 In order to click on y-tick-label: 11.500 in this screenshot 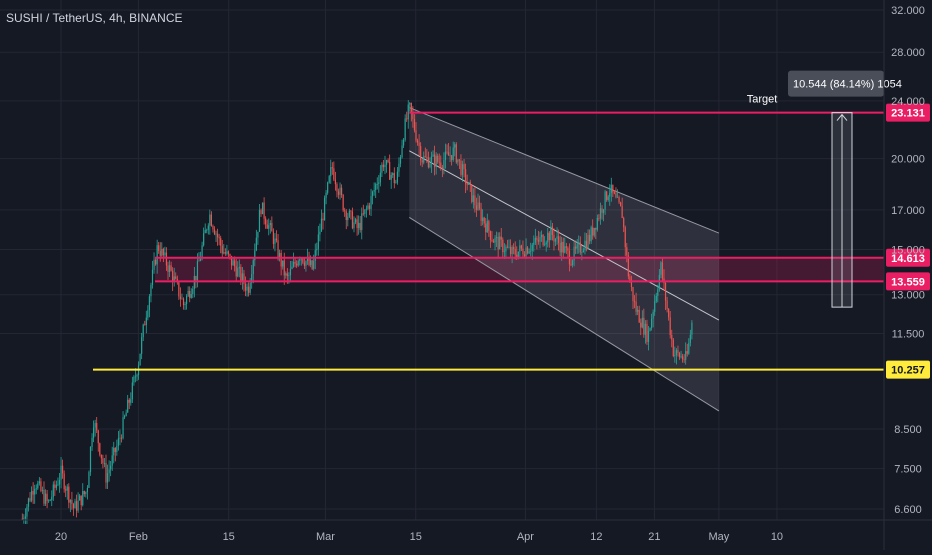, I will do `click(908, 334)`.